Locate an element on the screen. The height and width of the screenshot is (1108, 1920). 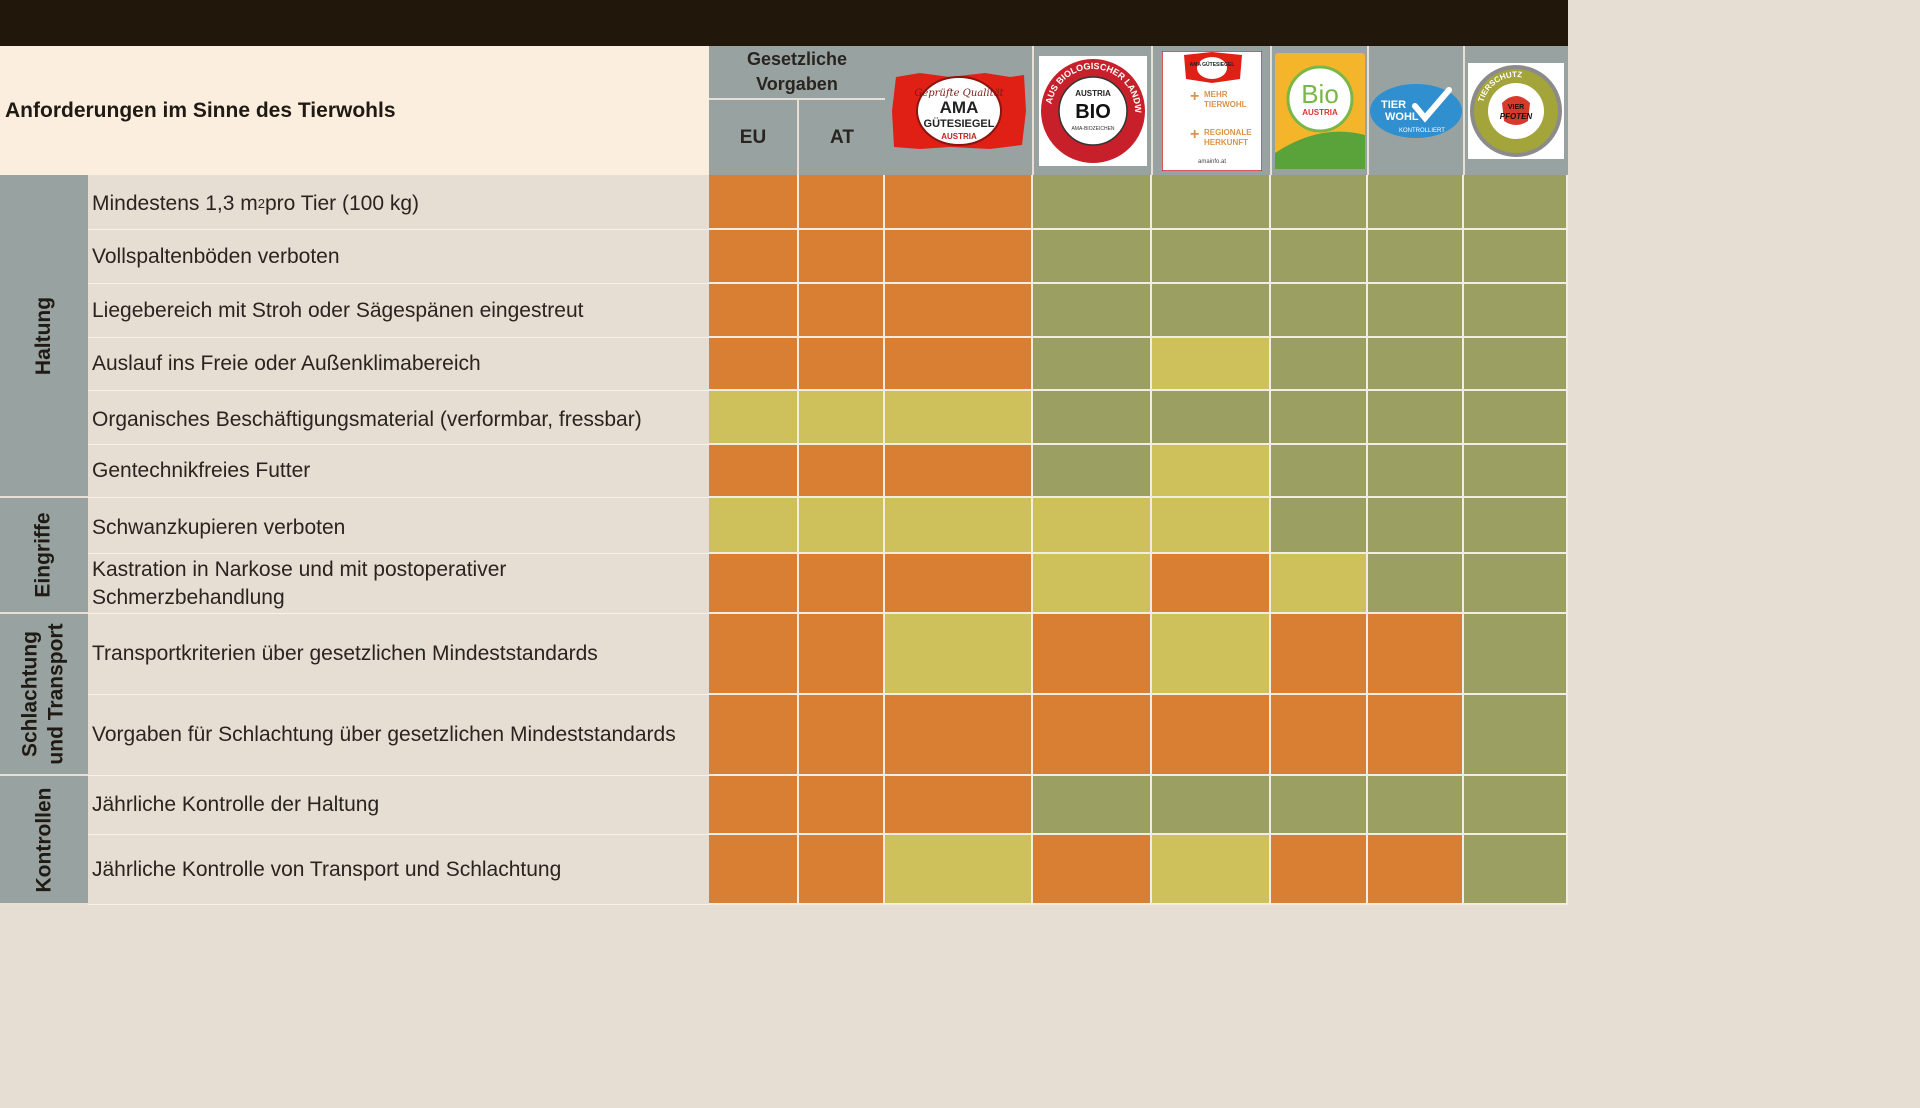
row-label: Auslauf ins Freie oder Außenklimabereich is located at coordinates (398, 364).